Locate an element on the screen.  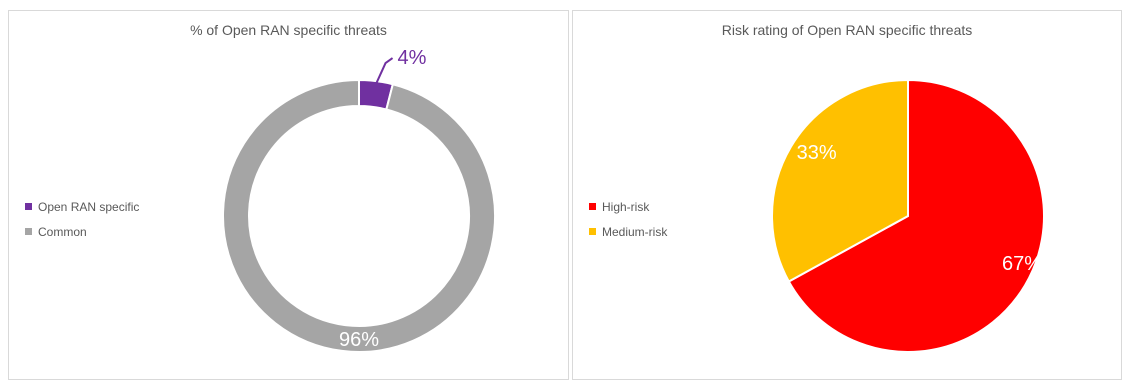
legend-item-common: Common is located at coordinates (82, 231).